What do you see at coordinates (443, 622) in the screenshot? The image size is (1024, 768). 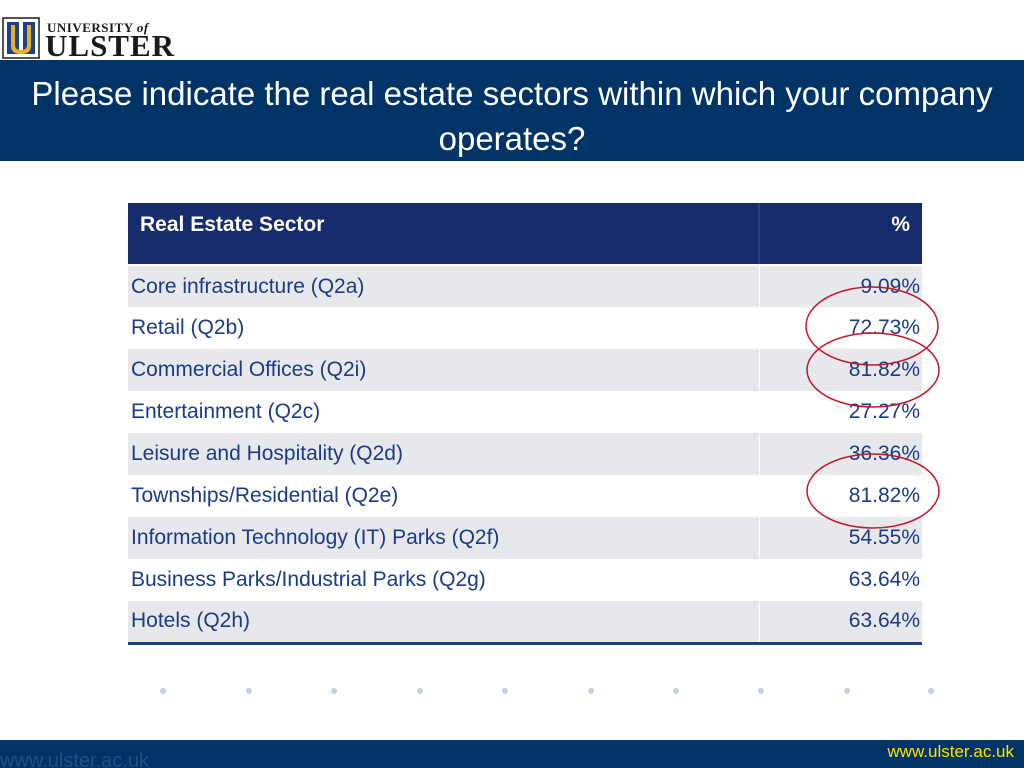 I see `sector-cell: Hotels (Q2h)` at bounding box center [443, 622].